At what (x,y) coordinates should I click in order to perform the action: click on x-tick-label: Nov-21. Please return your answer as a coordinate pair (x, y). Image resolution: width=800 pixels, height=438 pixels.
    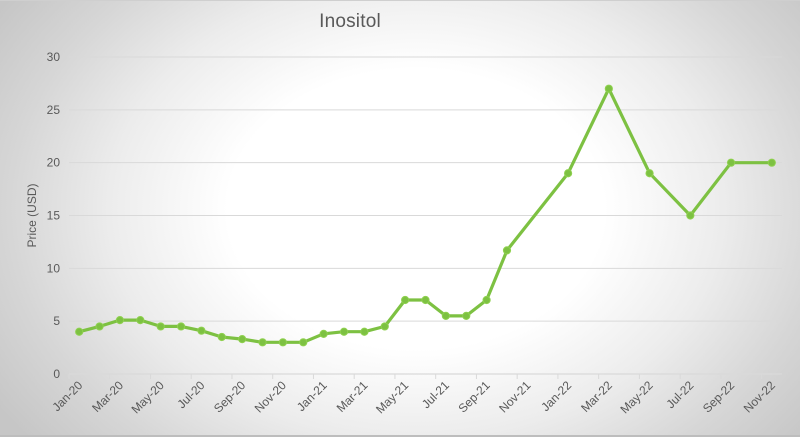
    Looking at the image, I should click on (514, 396).